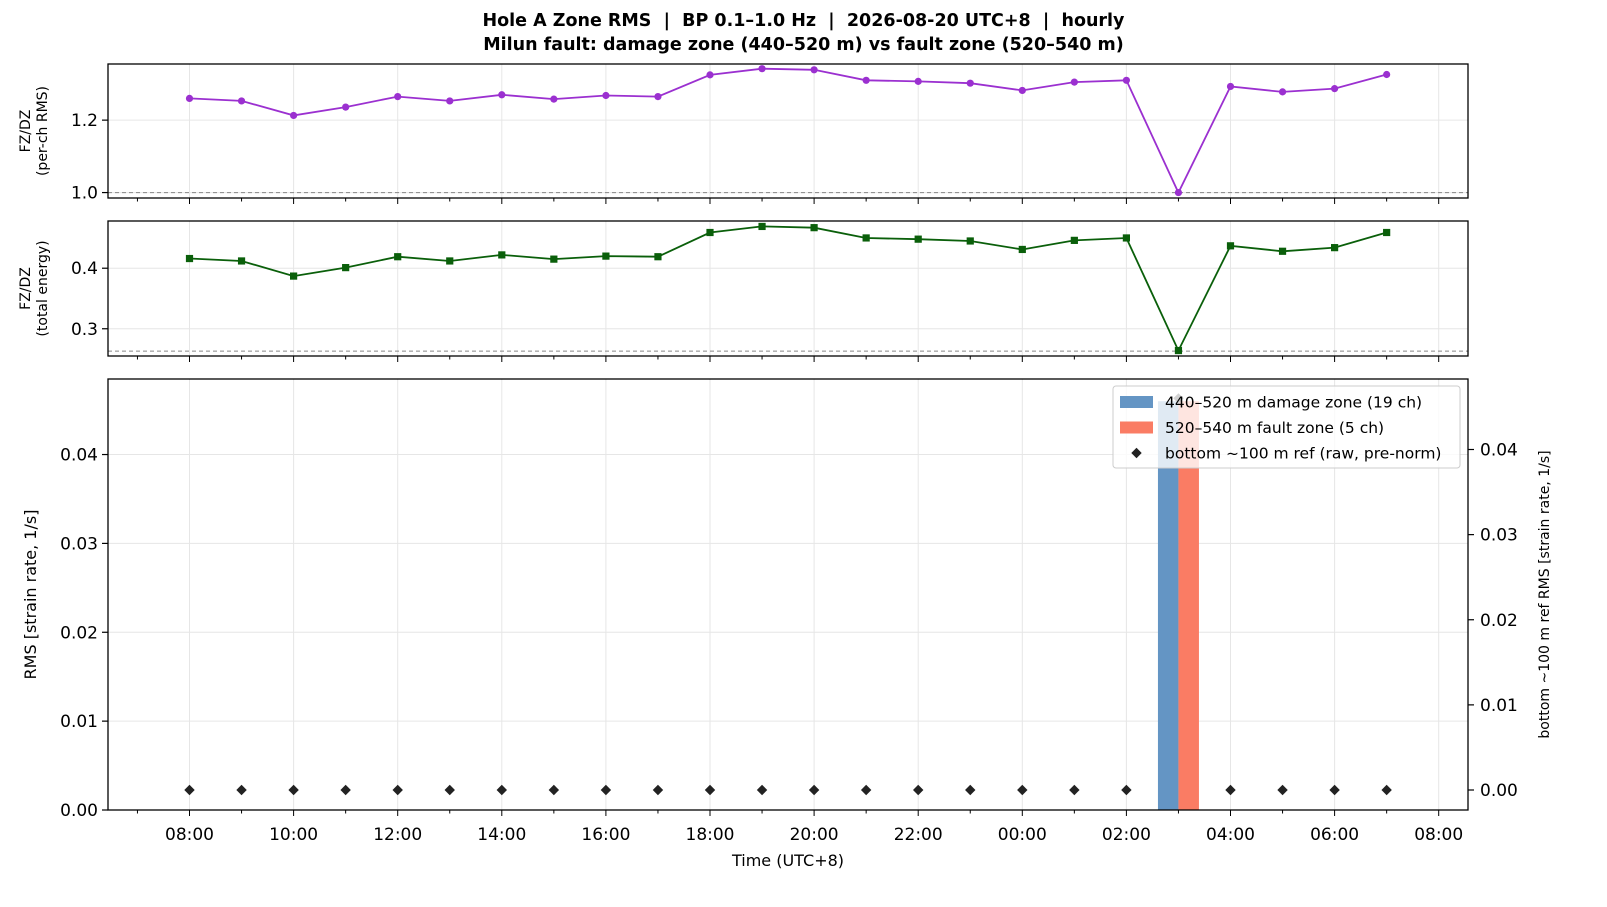 The width and height of the screenshot is (1607, 907). Describe the element at coordinates (501, 835) in the screenshot. I see `x-tick-label: 14:00` at that location.